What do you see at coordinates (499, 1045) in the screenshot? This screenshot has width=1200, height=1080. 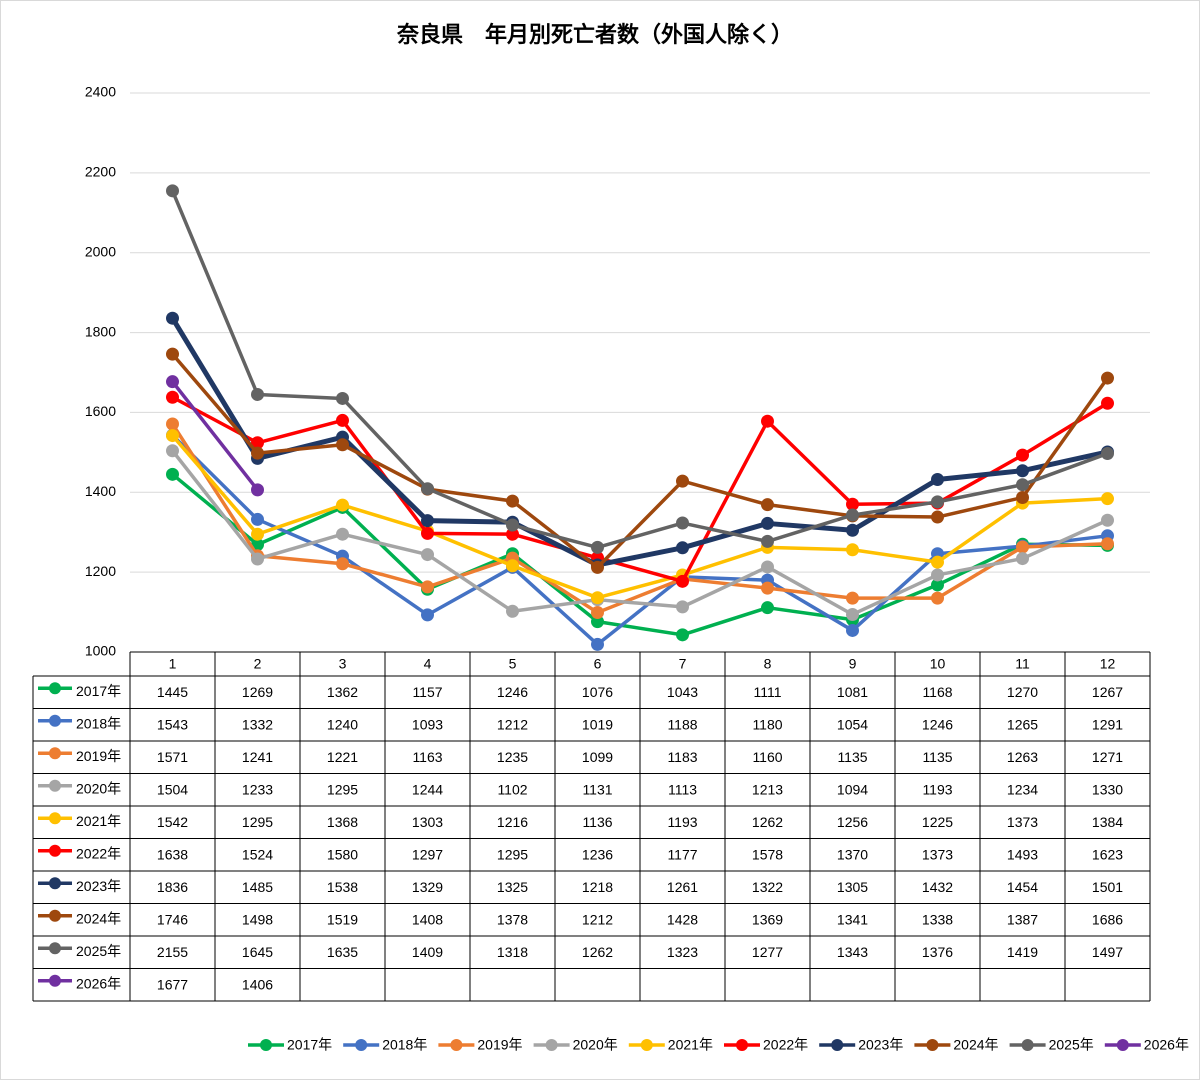 I see `legend-label: 2019年` at bounding box center [499, 1045].